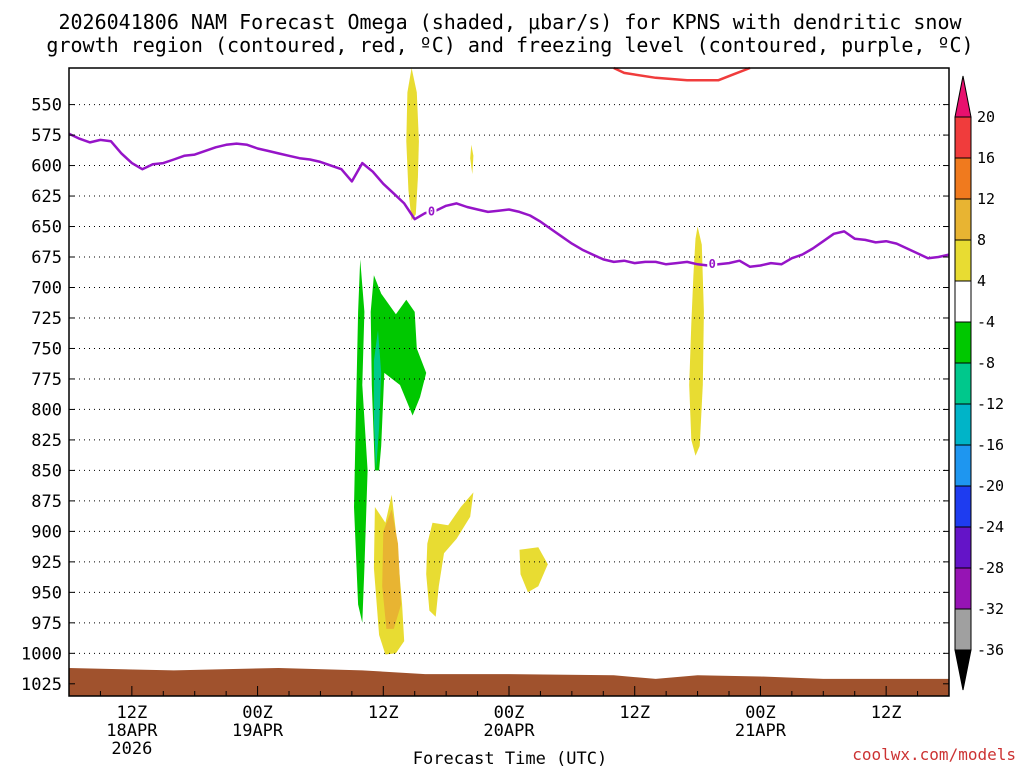 This screenshot has height=768, width=1024. What do you see at coordinates (46, 288) in the screenshot?
I see `y-tick-label-700: 700` at bounding box center [46, 288].